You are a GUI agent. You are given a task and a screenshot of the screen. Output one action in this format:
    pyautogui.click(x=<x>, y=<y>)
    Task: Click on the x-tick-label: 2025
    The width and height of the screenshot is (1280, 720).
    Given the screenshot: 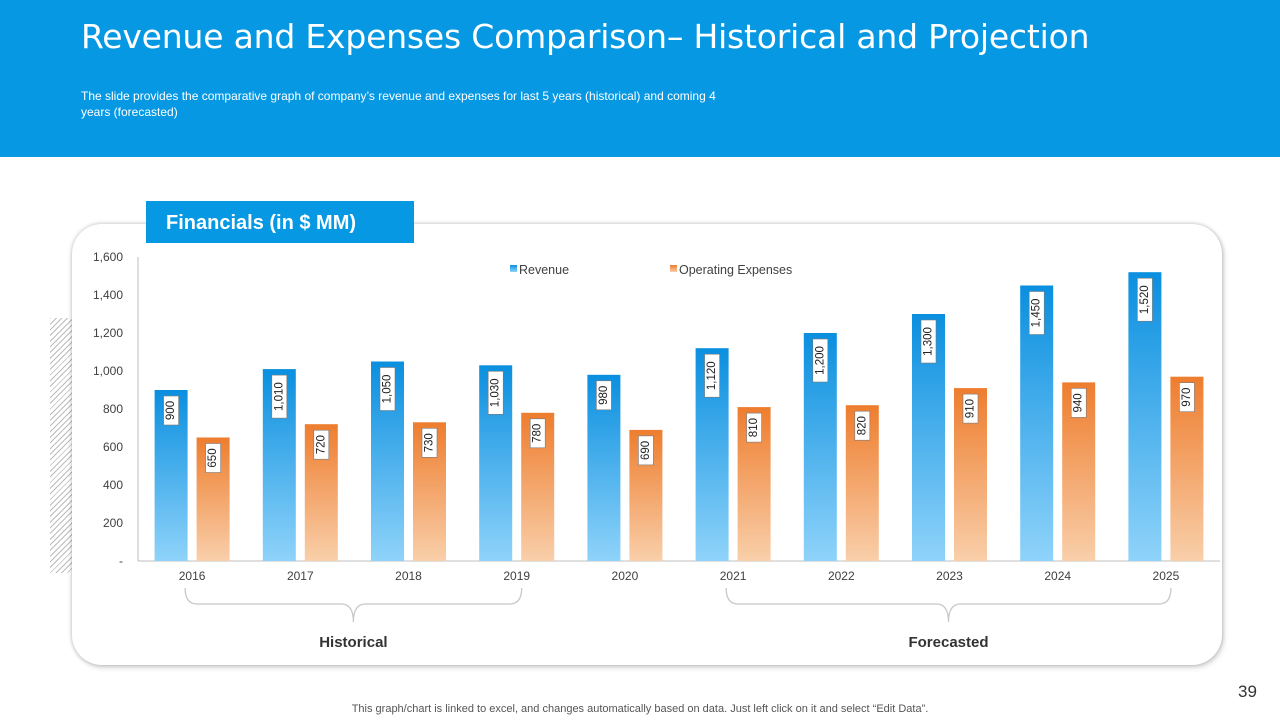 What is the action you would take?
    pyautogui.click(x=1166, y=576)
    